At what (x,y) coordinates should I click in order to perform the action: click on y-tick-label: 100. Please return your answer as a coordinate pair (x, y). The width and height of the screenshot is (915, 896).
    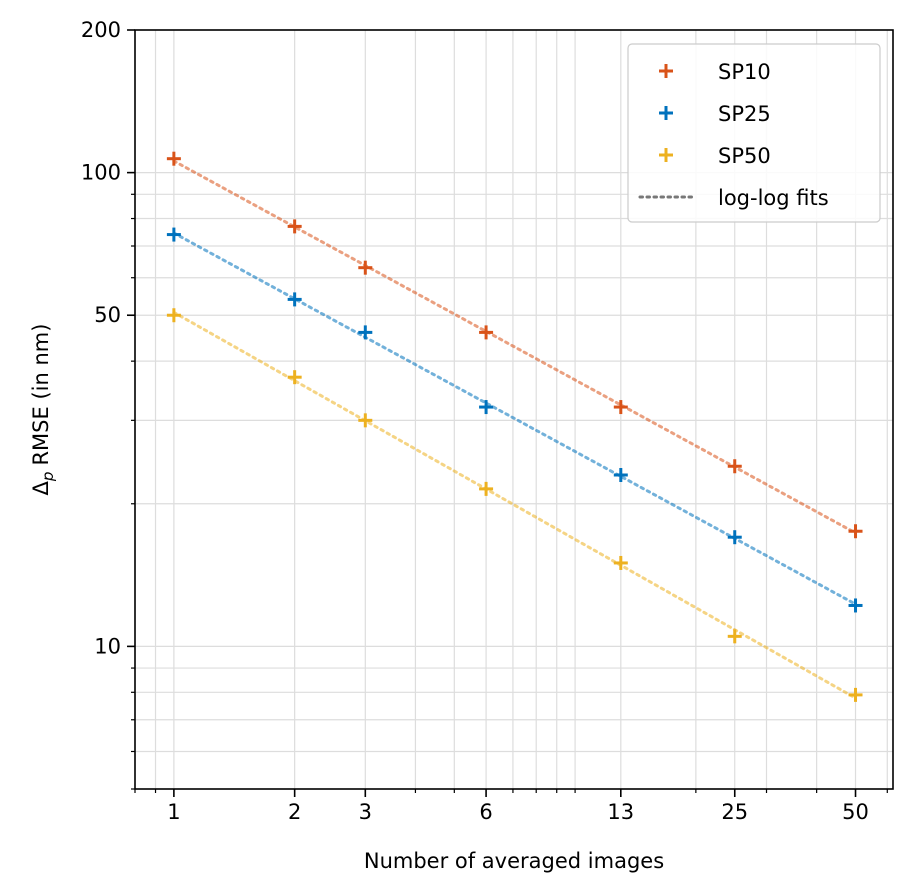
    Looking at the image, I should click on (101, 173).